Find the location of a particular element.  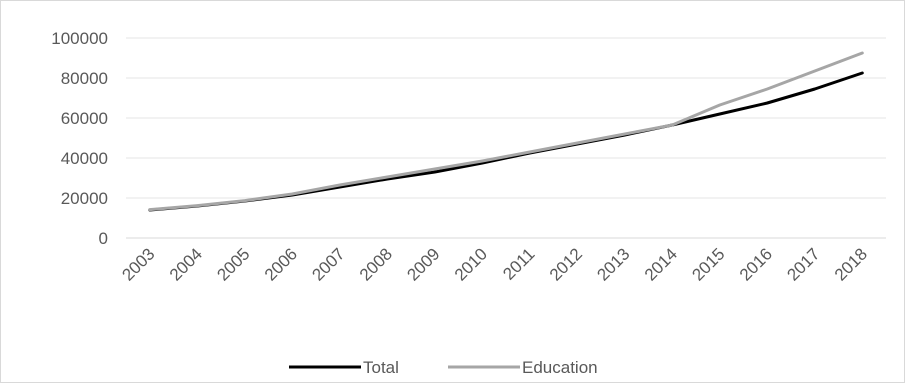

x-tick-label: 2015 is located at coordinates (708, 264).